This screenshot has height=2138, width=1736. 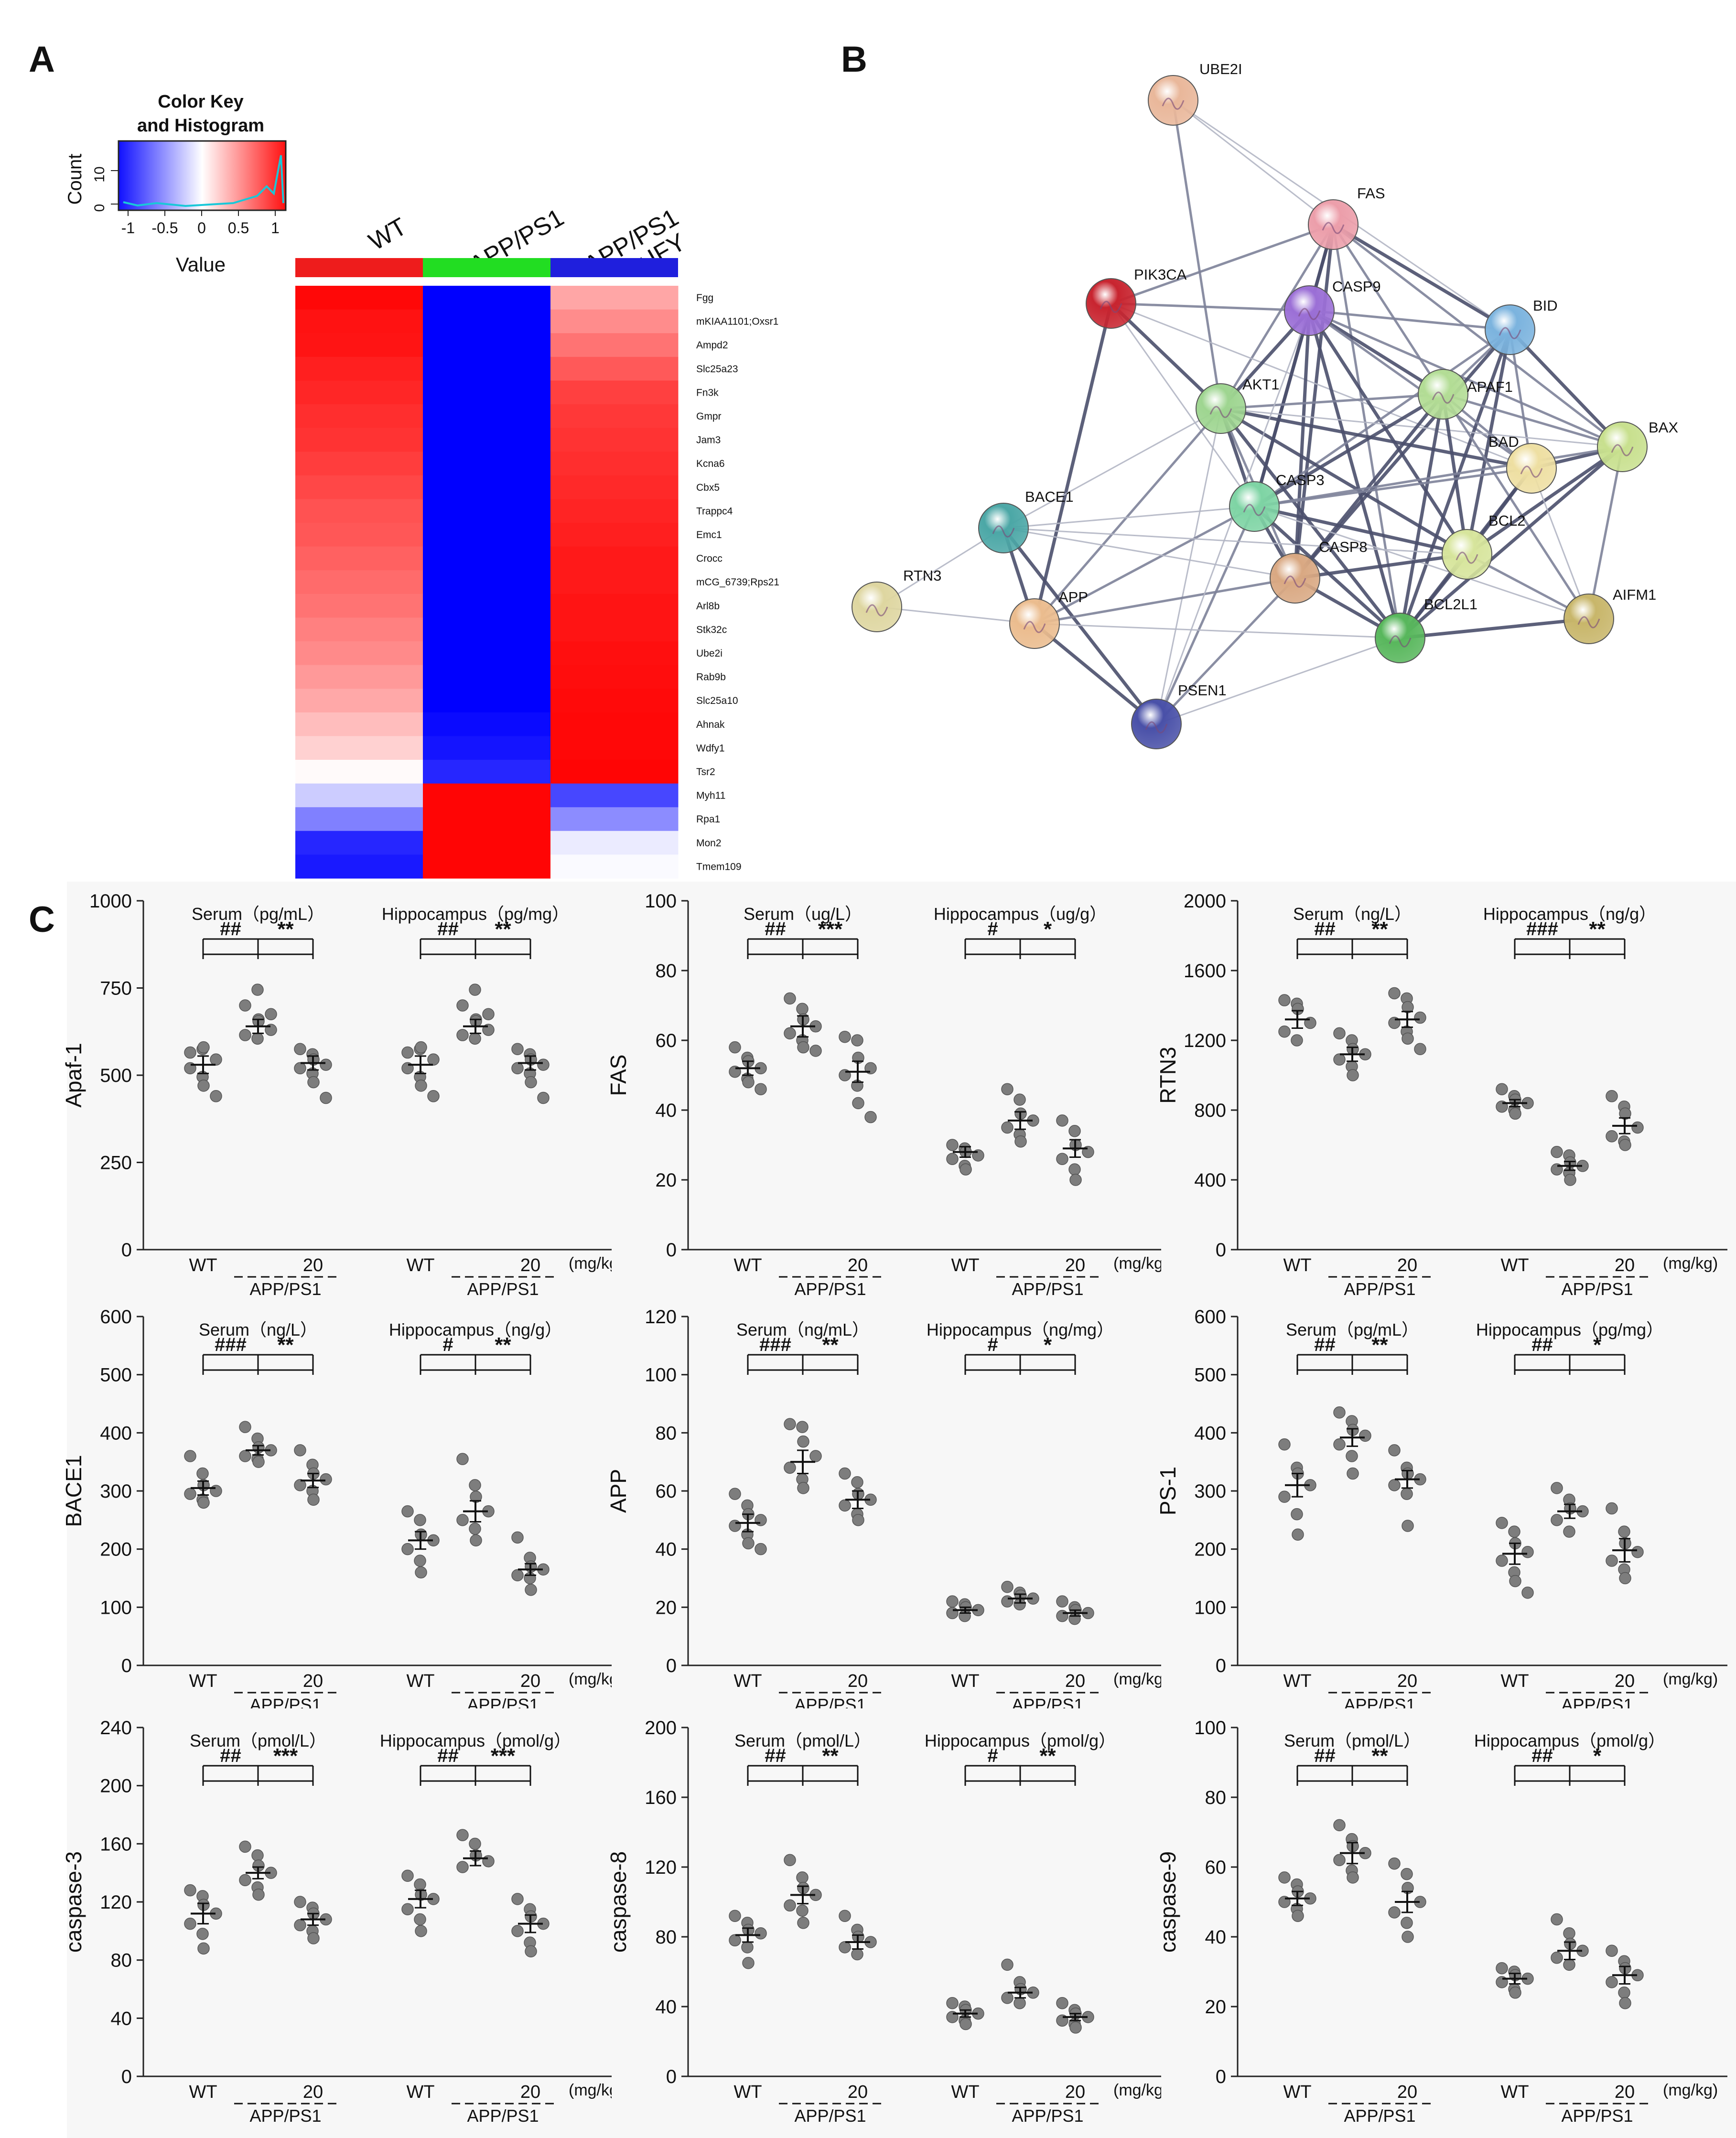 What do you see at coordinates (1490, 386) in the screenshot?
I see `network-node-label: APAF1` at bounding box center [1490, 386].